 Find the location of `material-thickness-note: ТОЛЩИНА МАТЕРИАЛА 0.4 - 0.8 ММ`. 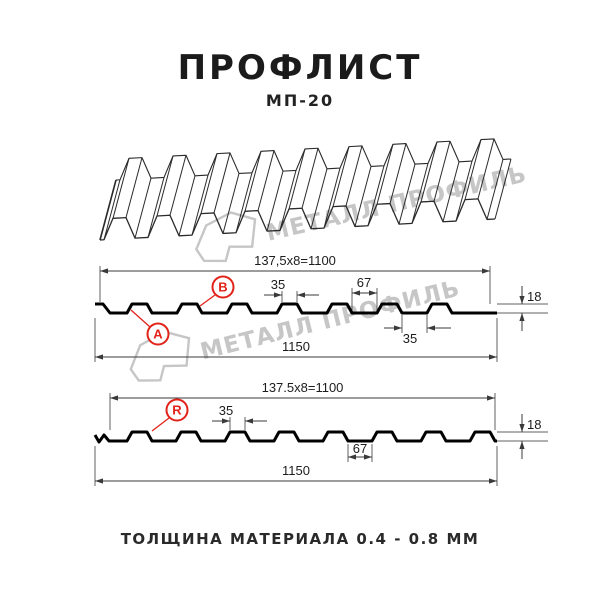

material-thickness-note: ТОЛЩИНА МАТЕРИАЛА 0.4 - 0.8 ММ is located at coordinates (300, 539).